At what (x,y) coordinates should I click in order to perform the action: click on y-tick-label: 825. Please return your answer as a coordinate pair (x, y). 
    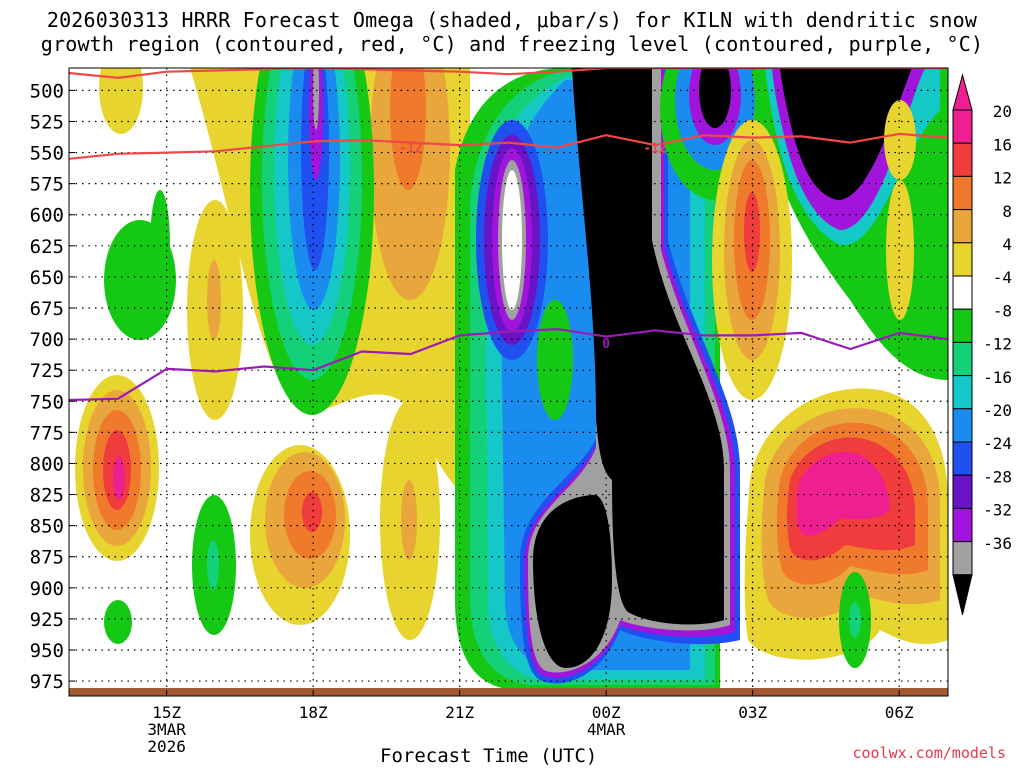
    Looking at the image, I should click on (47, 496).